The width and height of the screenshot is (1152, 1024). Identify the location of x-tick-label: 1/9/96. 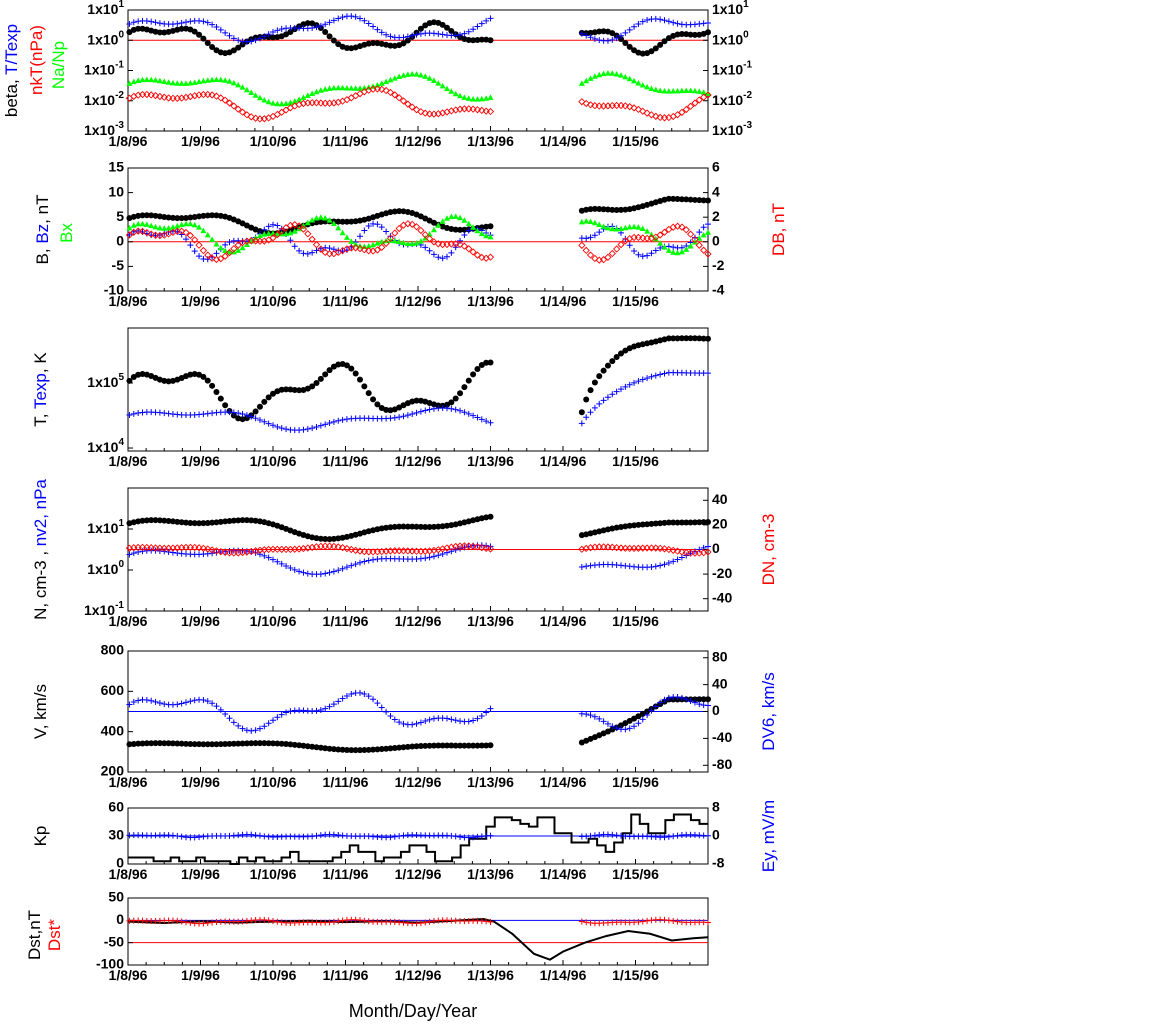
(200, 975).